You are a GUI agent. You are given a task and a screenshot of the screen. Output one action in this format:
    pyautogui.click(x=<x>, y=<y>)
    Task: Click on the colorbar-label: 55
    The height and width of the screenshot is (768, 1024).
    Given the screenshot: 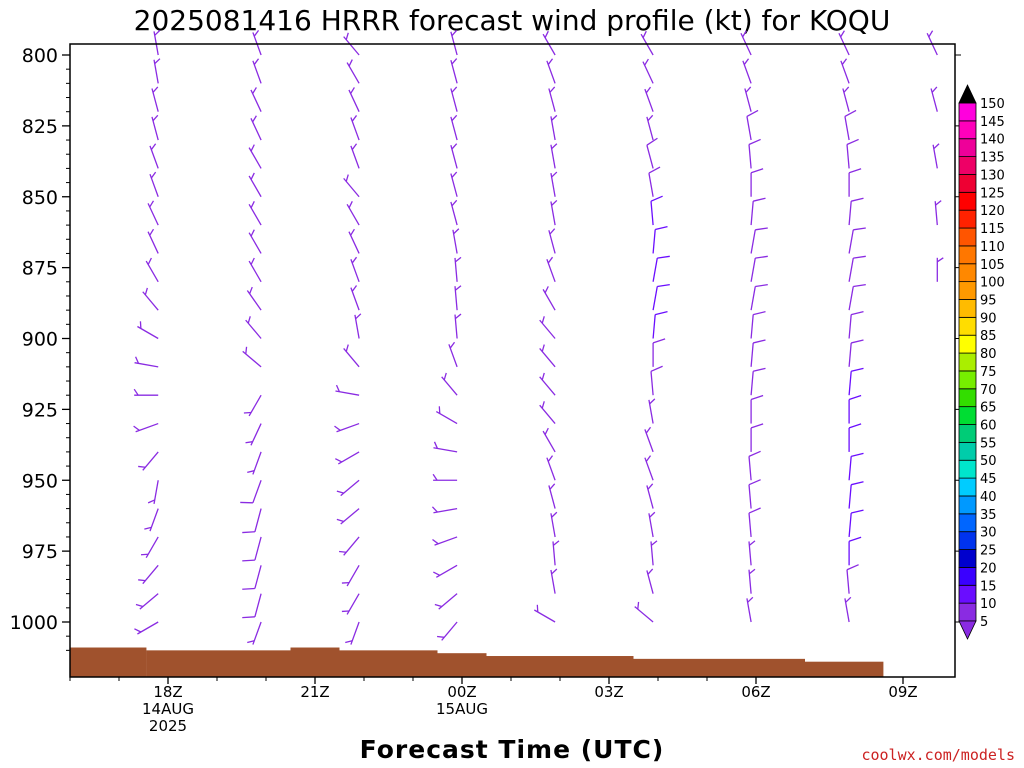 What is the action you would take?
    pyautogui.click(x=988, y=443)
    